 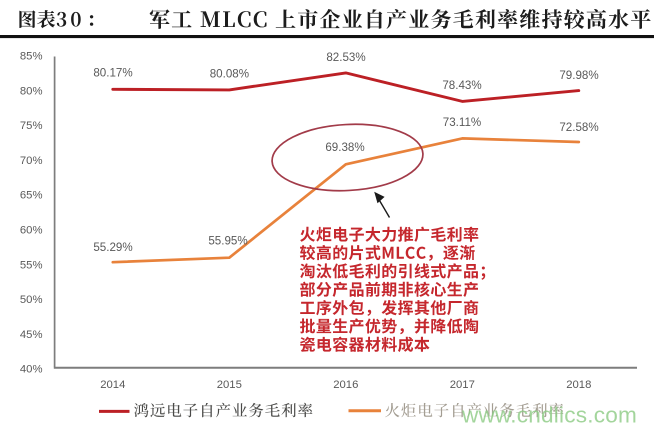 I want to click on svg-text: 2018, so click(x=578, y=385).